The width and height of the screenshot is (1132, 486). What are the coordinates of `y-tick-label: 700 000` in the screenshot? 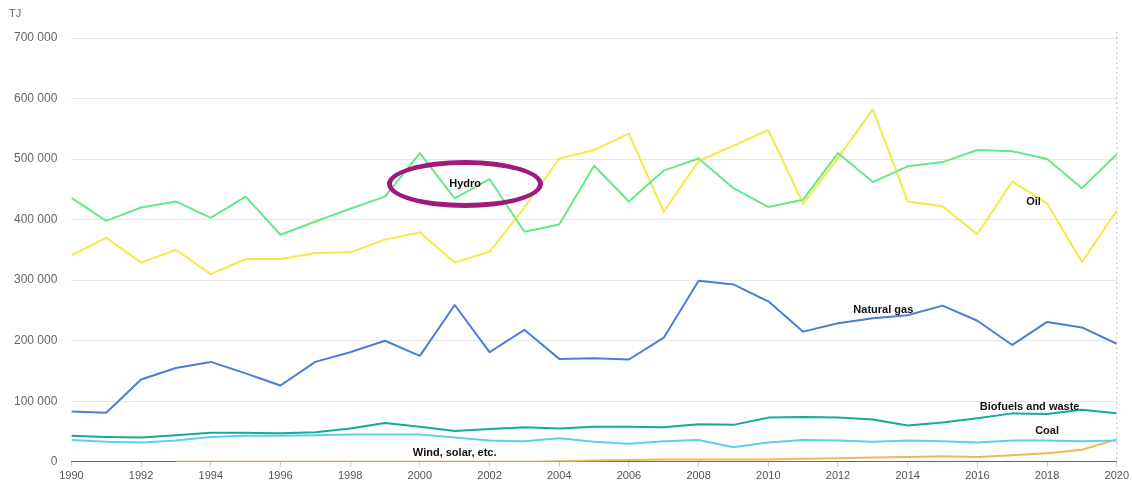 It's located at (35, 37).